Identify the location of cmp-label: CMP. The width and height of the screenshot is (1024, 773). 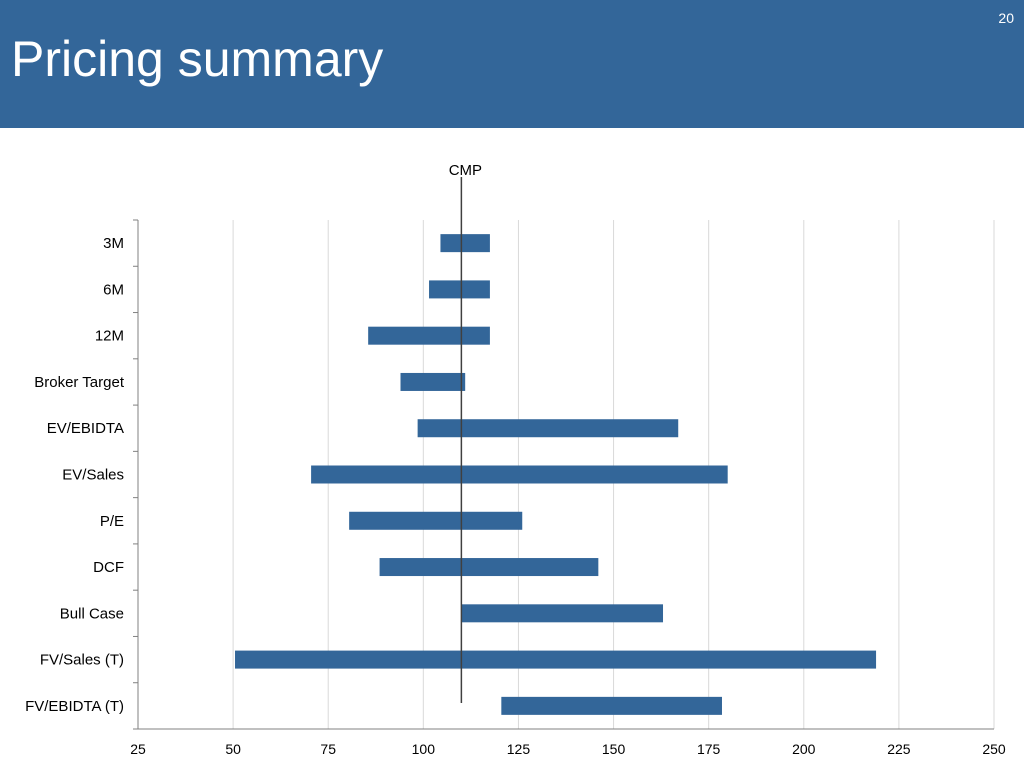
(465, 170).